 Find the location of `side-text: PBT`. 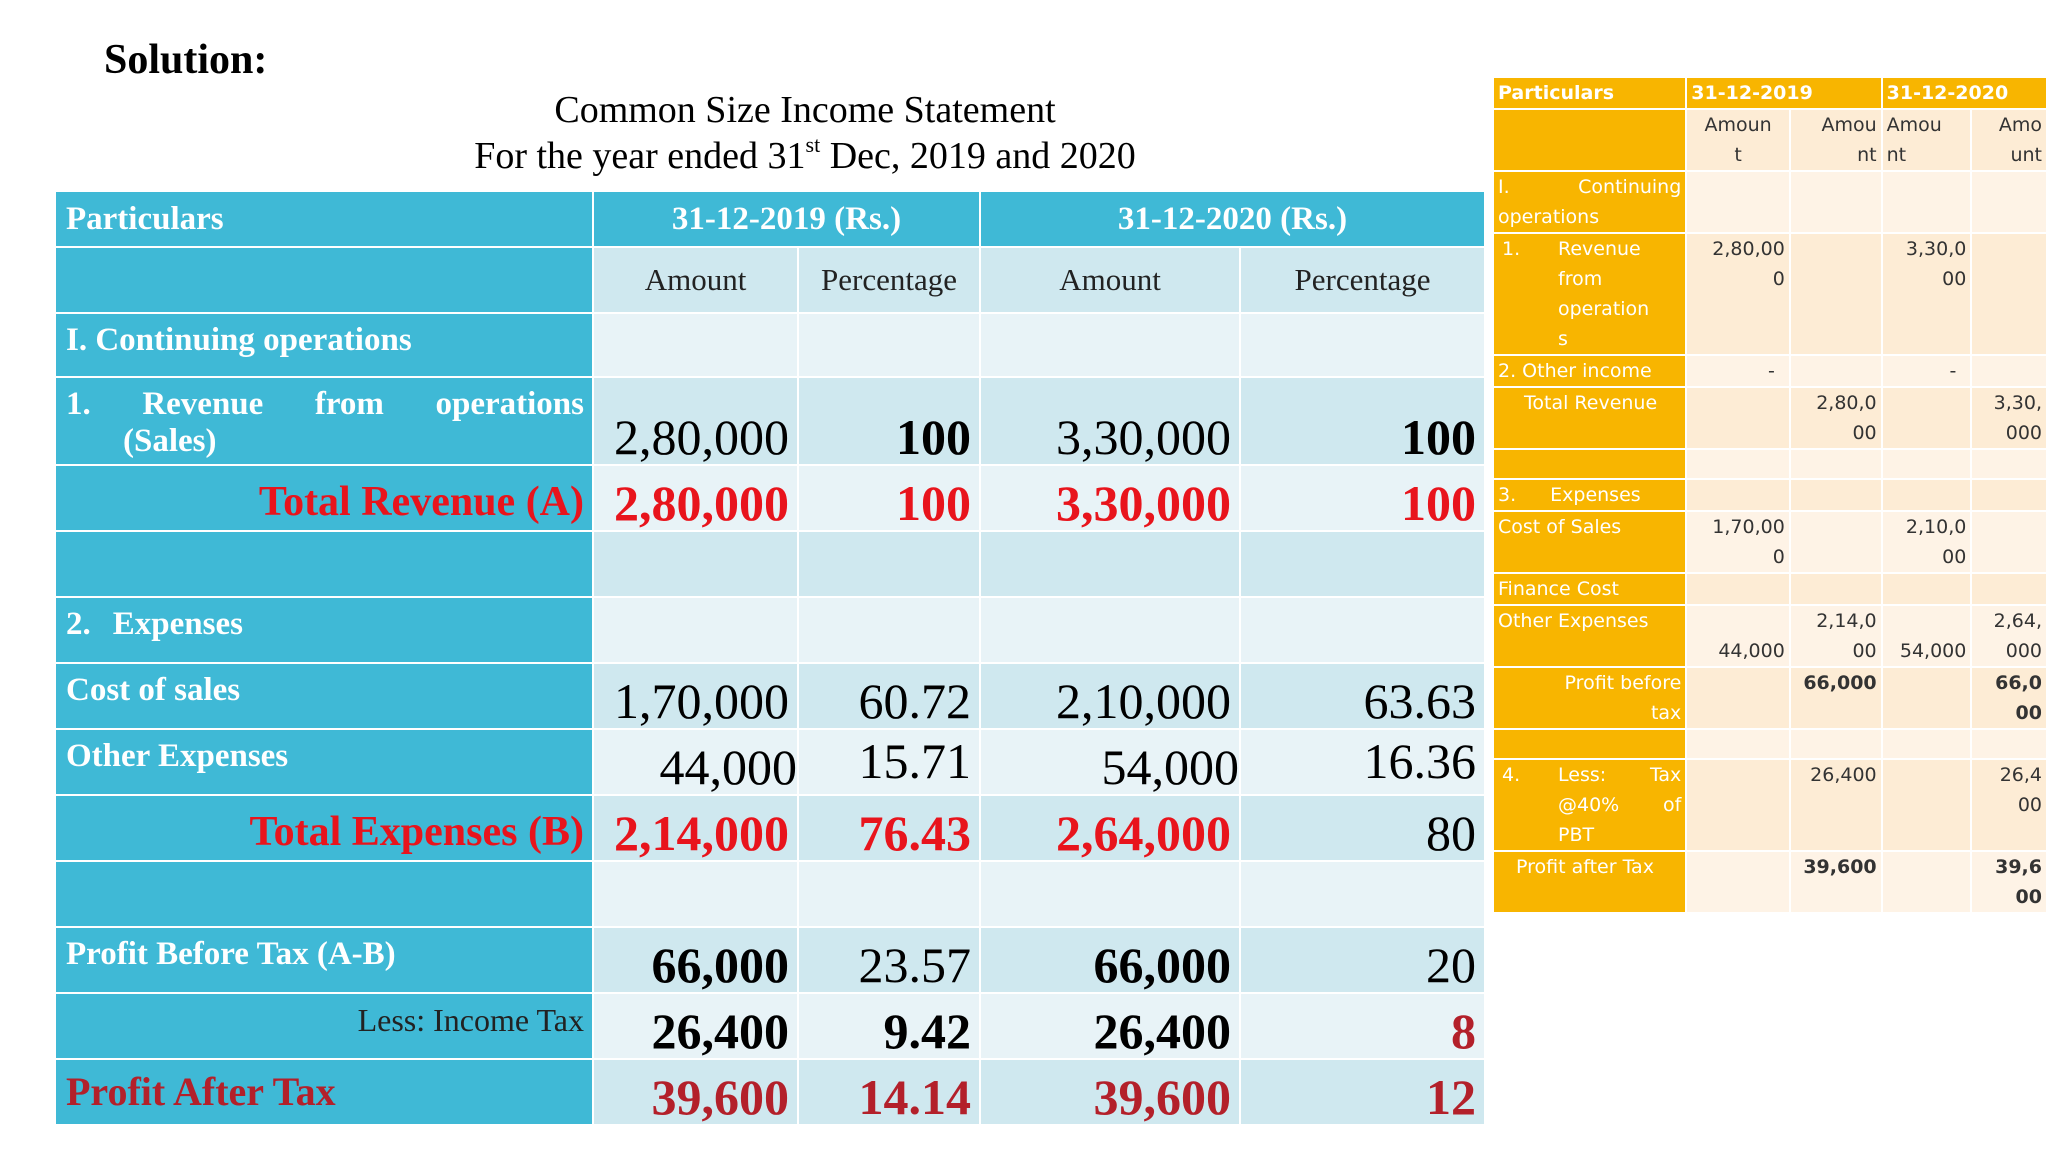

side-text: PBT is located at coordinates (1576, 835).